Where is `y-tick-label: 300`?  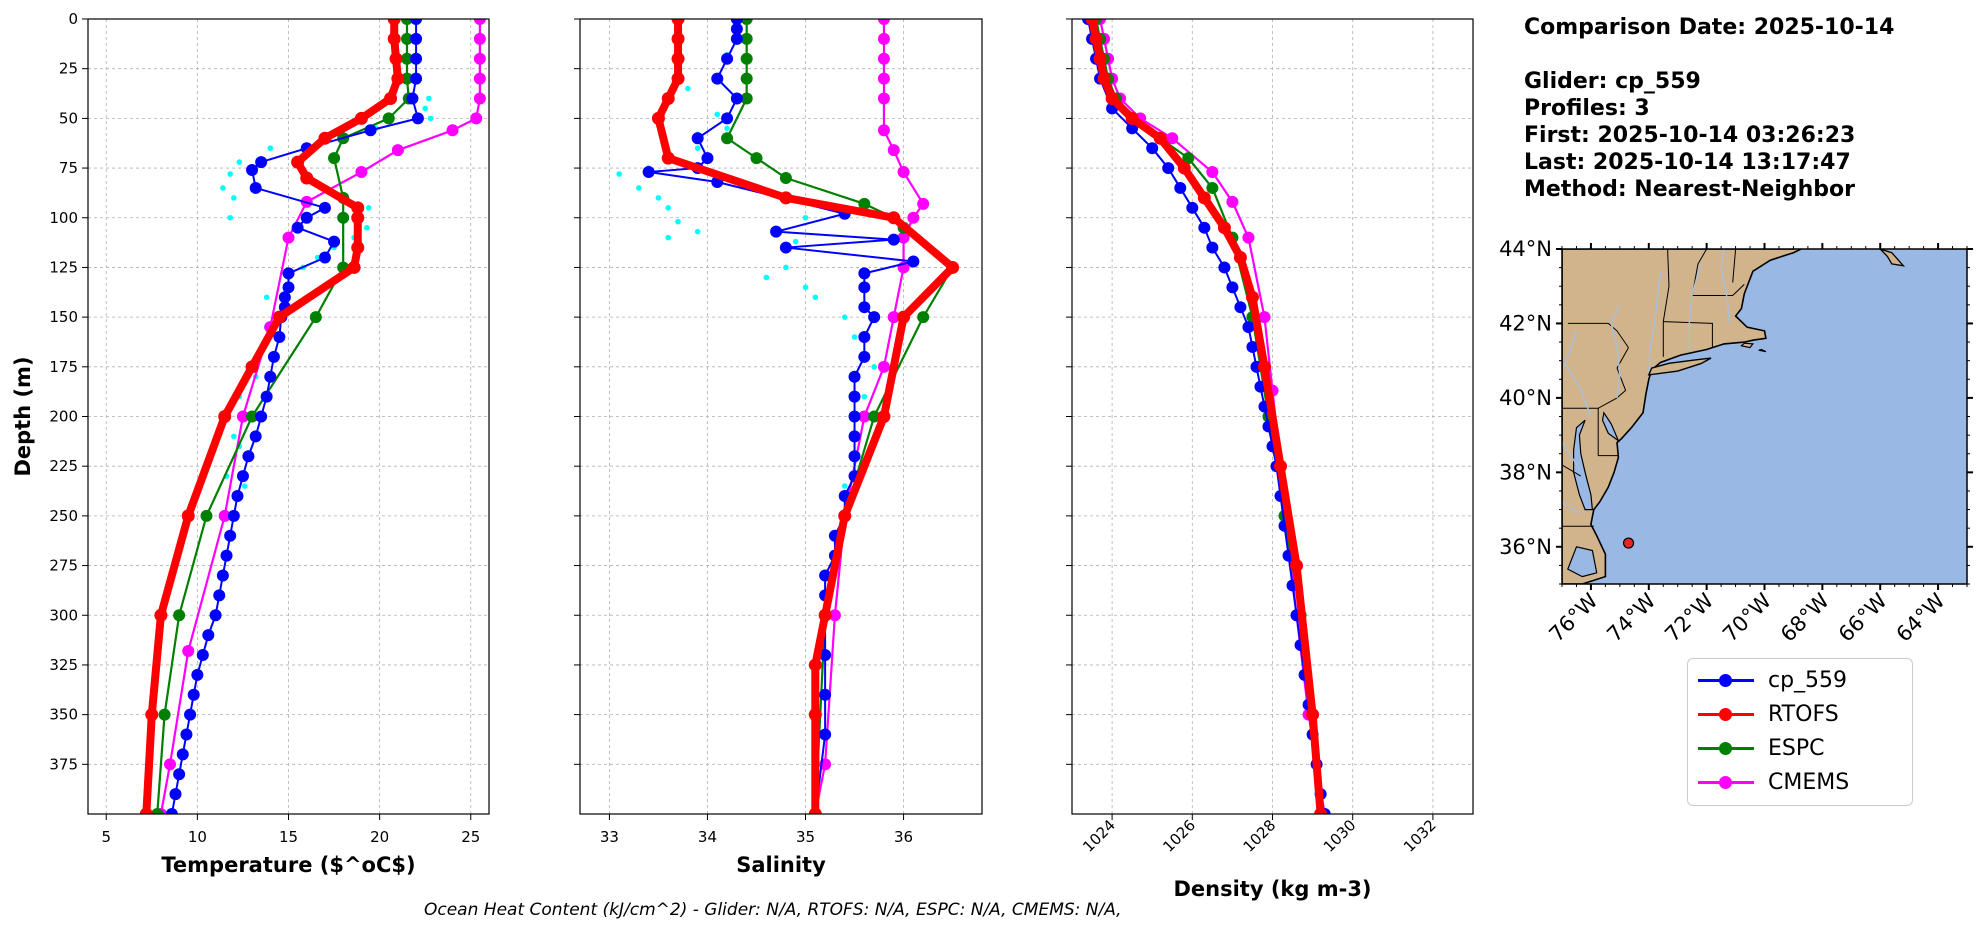
y-tick-label: 300 is located at coordinates (63, 615).